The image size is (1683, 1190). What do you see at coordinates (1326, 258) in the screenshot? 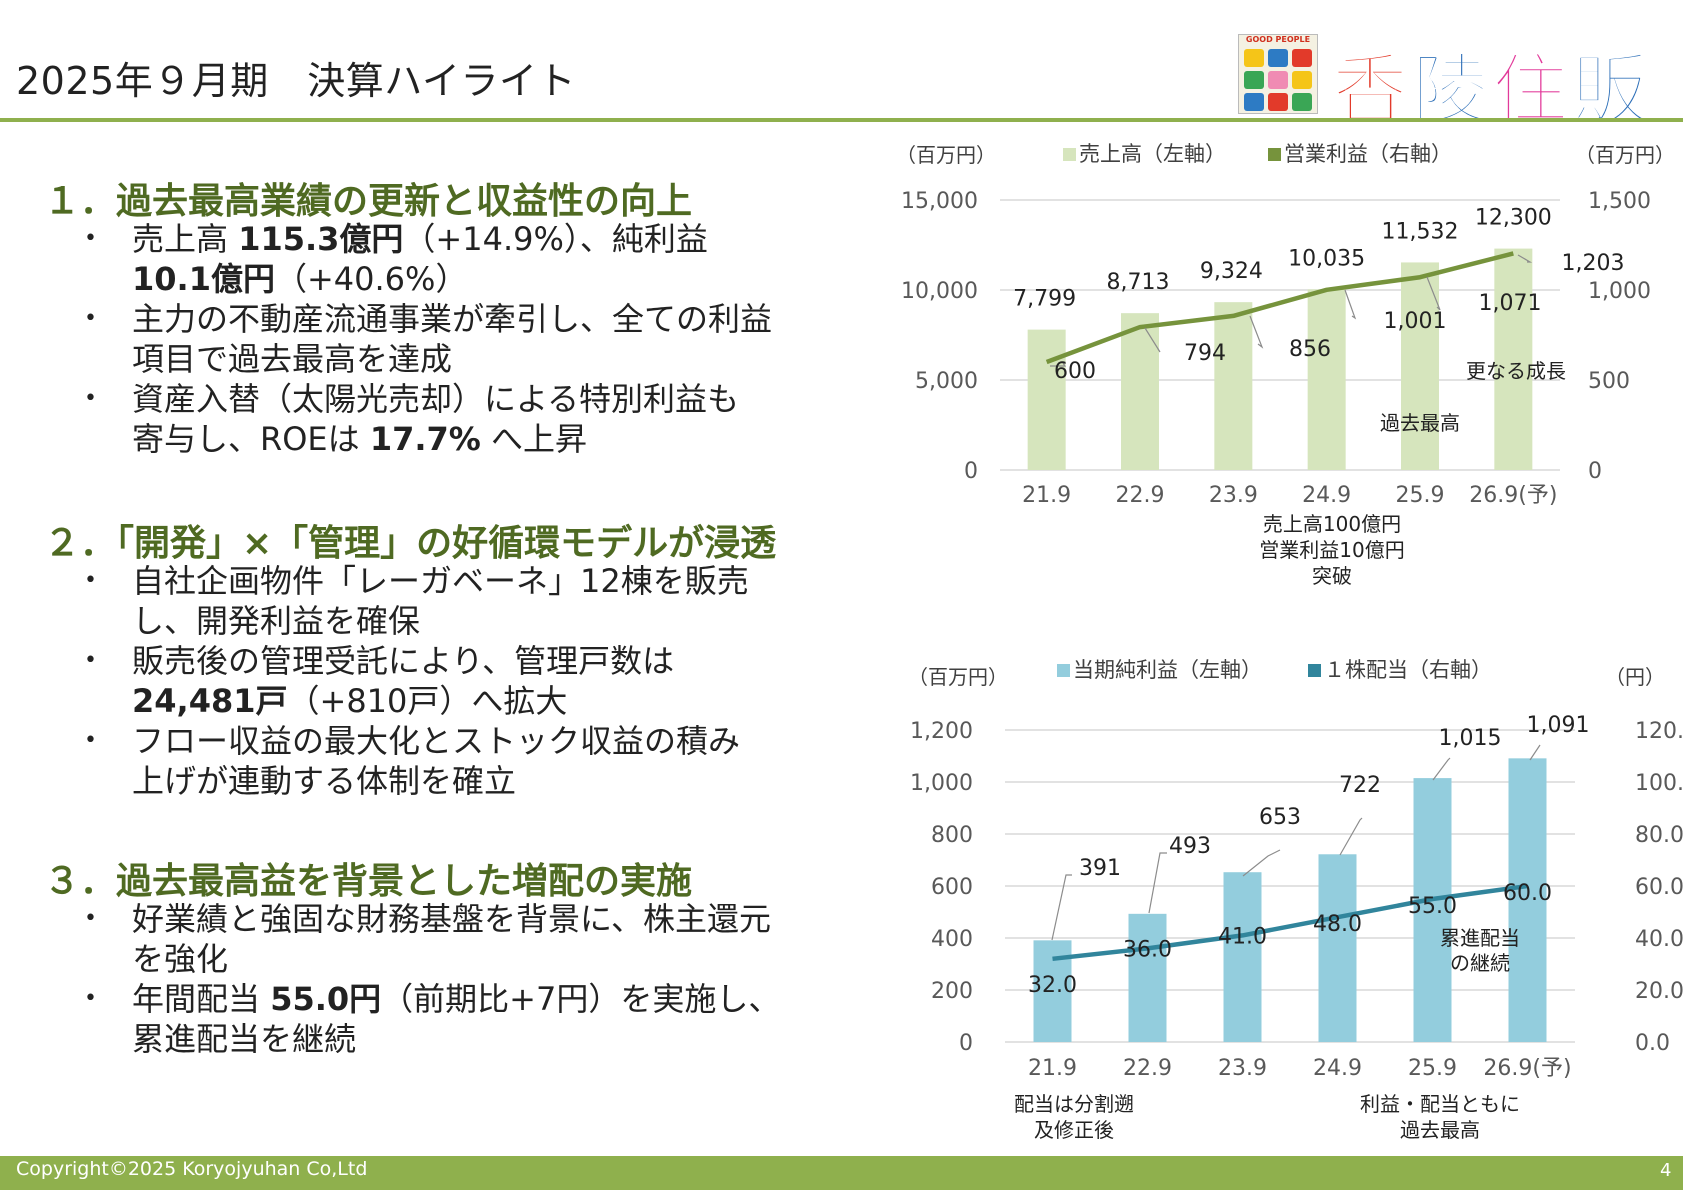
I see `bar-label: 10,035` at bounding box center [1326, 258].